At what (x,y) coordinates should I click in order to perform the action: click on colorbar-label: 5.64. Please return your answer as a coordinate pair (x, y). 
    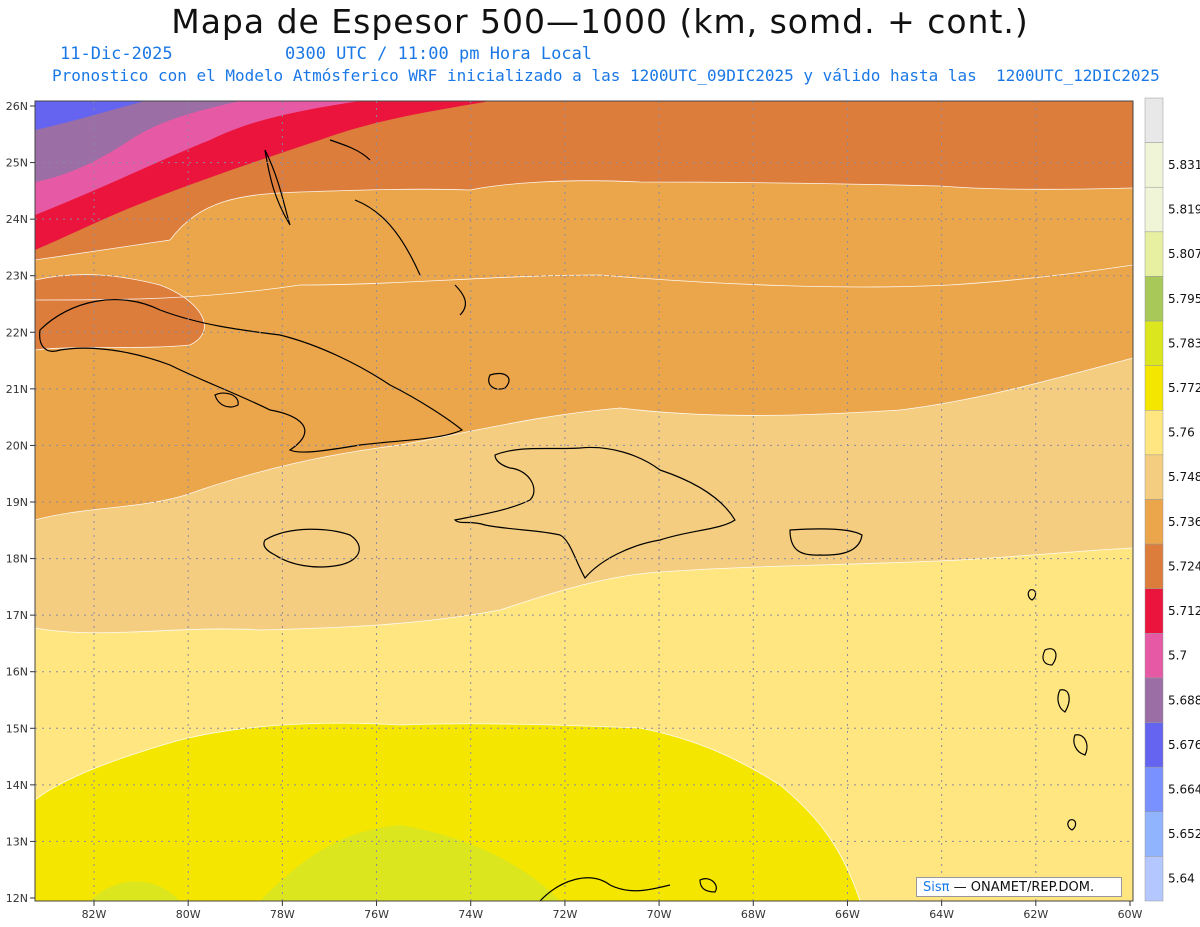
    Looking at the image, I should click on (1181, 879).